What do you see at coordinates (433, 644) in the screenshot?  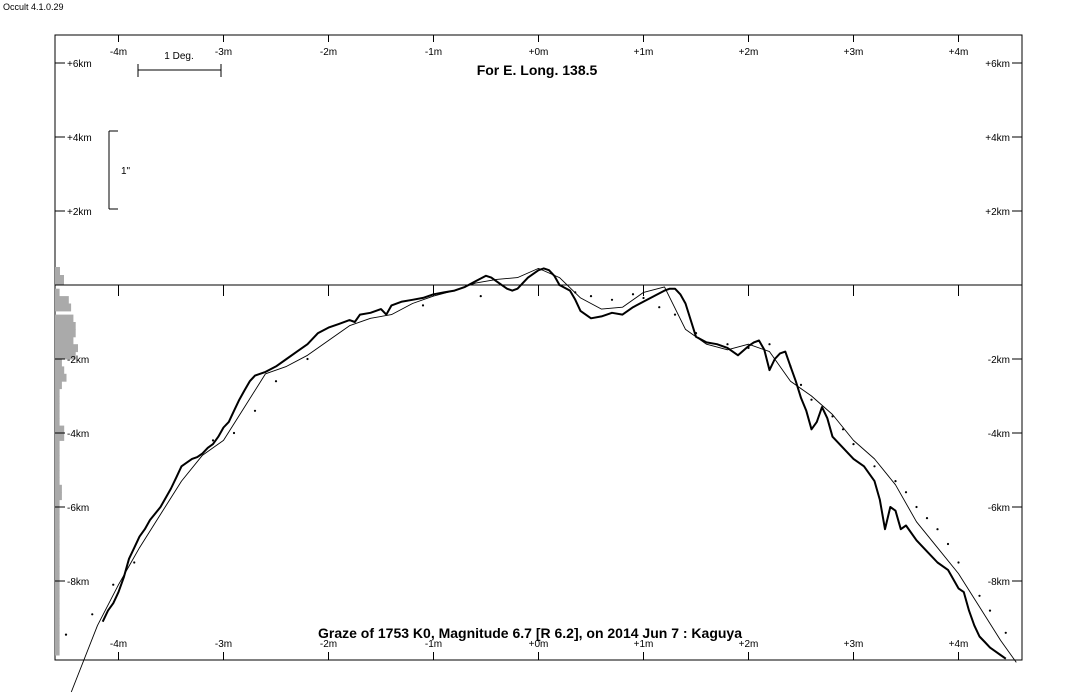 I see `x-tick-label-bottom: -1m` at bounding box center [433, 644].